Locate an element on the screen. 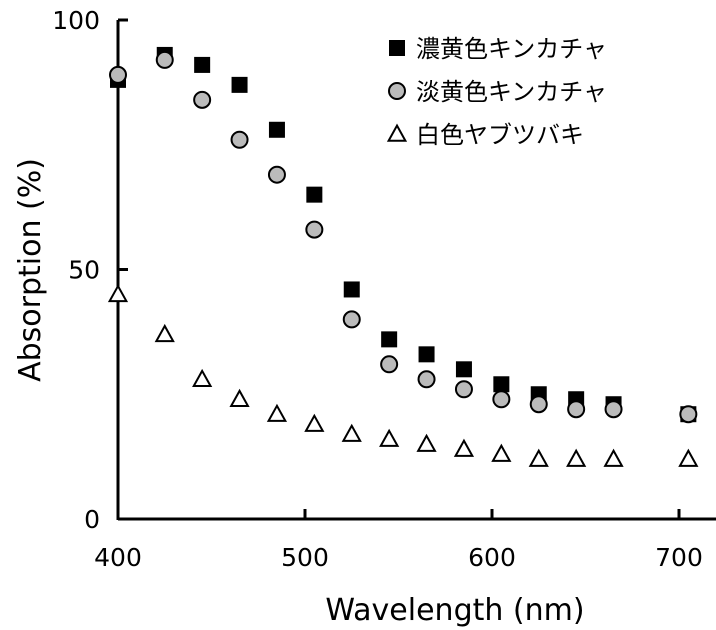 This screenshot has width=716, height=630. y-tick-label: 100 is located at coordinates (76, 20).